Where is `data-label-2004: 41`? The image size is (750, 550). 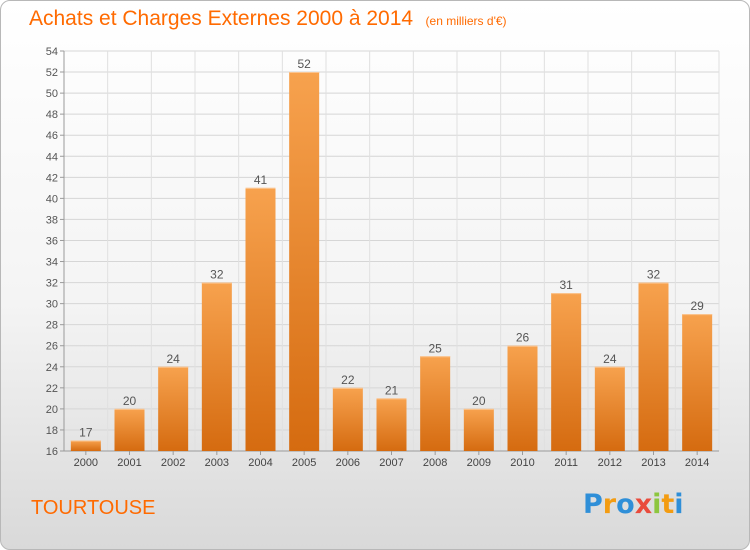 data-label-2004: 41 is located at coordinates (261, 180).